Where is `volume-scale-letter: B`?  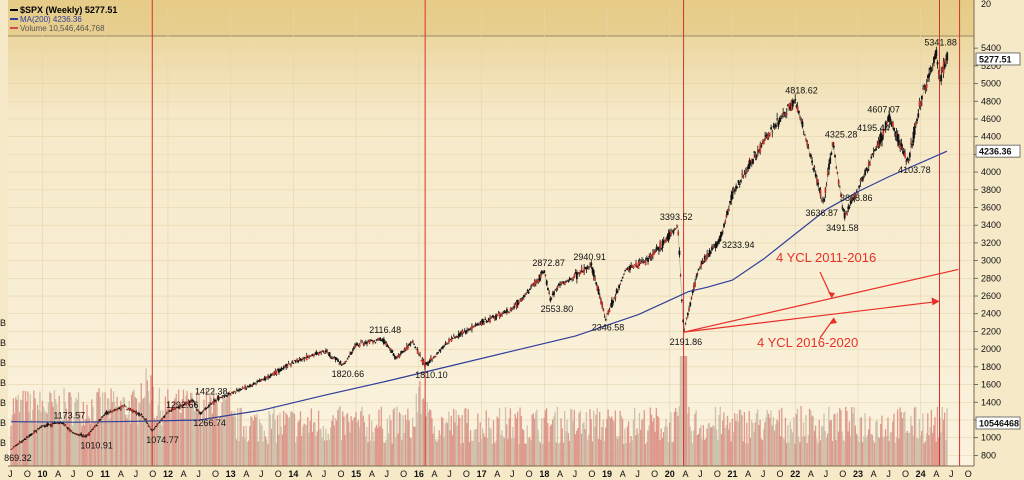 volume-scale-letter: B is located at coordinates (3, 383).